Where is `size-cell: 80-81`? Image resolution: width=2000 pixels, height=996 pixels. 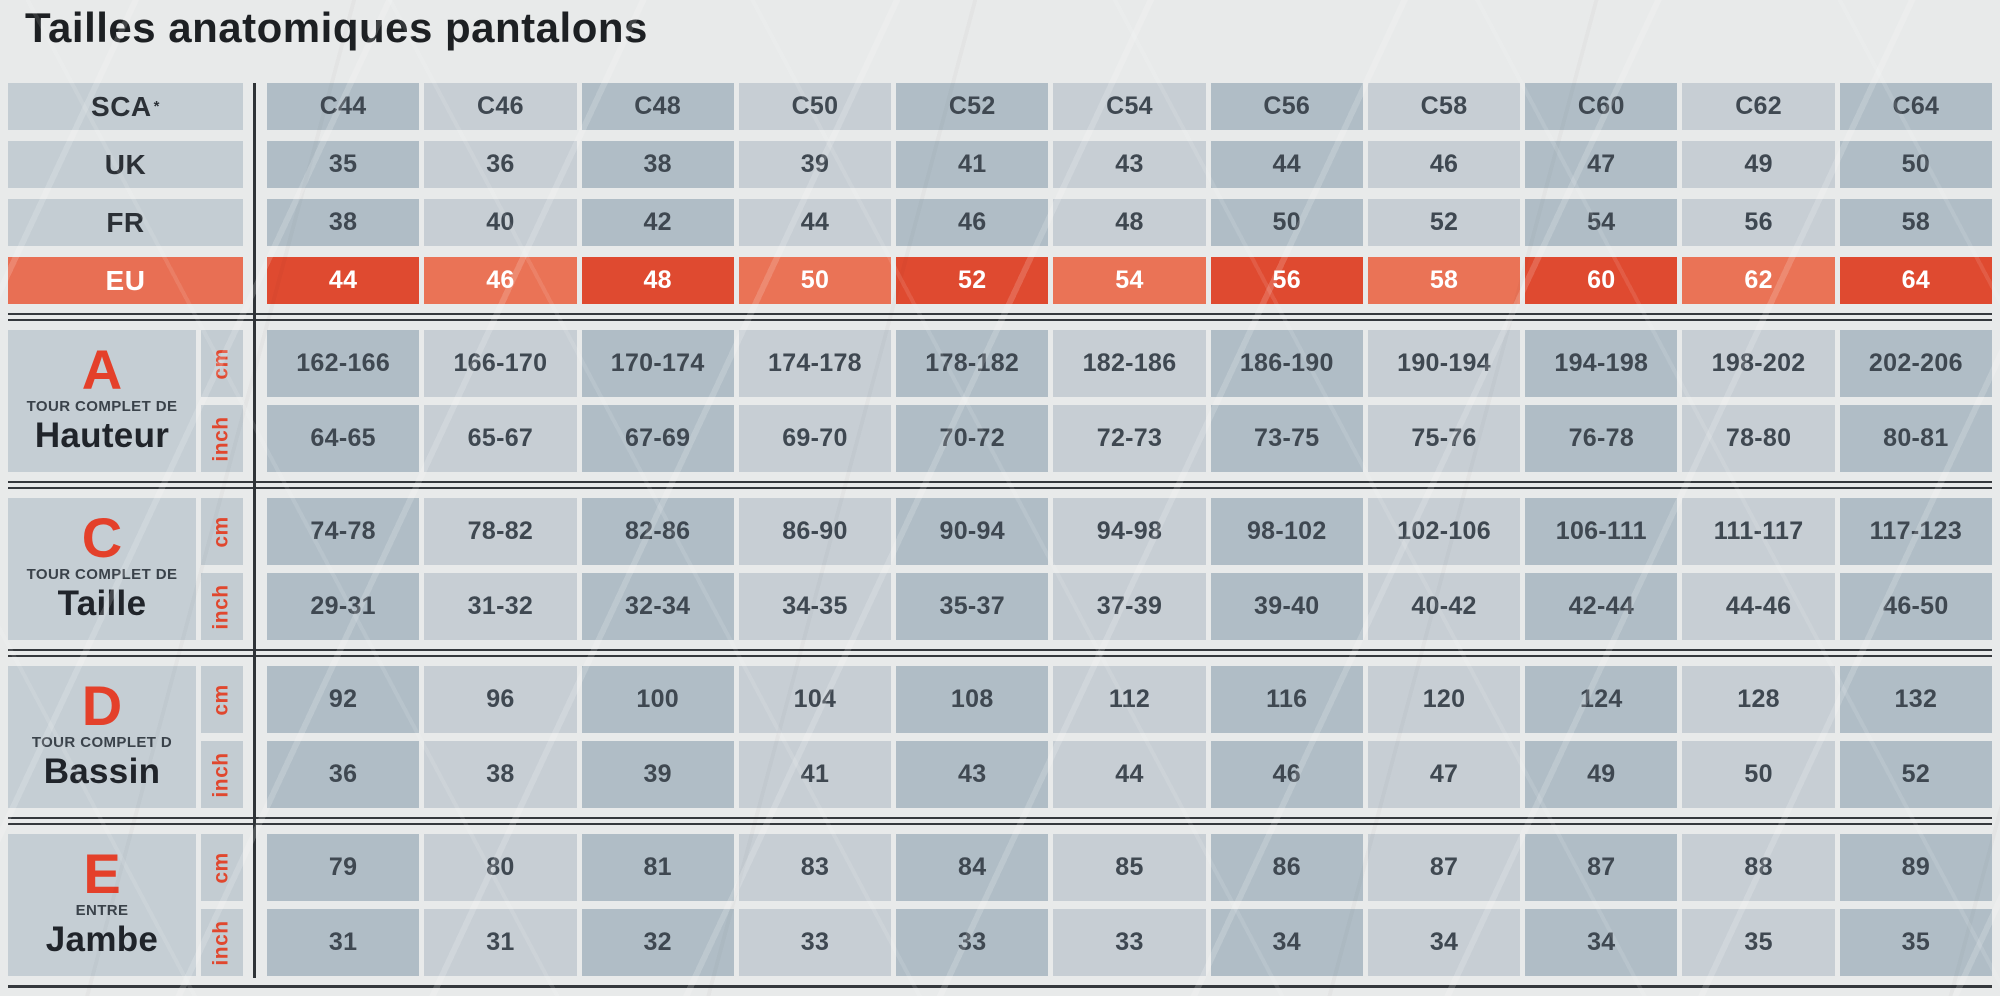 size-cell: 80-81 is located at coordinates (1915, 438).